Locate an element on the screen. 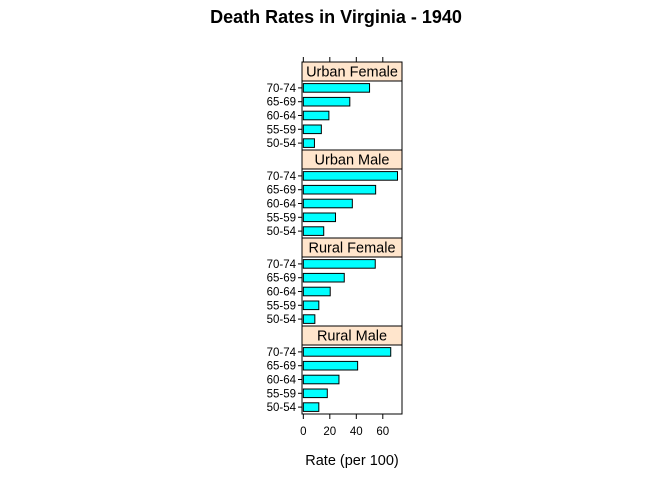  y-tick-label-urban-female-70-74: 70-74 is located at coordinates (282, 89).